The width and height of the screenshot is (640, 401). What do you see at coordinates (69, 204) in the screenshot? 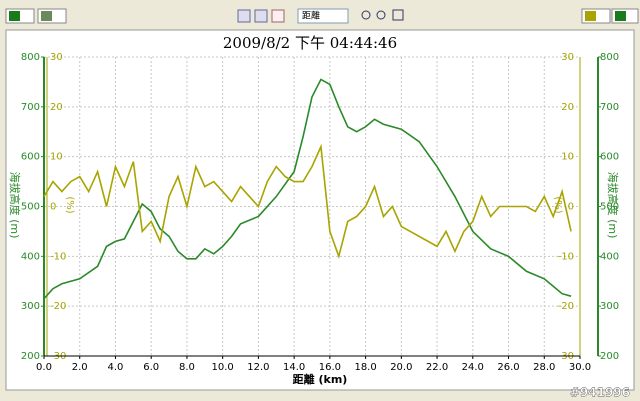
I see `y2-axis-title: (%)` at bounding box center [69, 204].